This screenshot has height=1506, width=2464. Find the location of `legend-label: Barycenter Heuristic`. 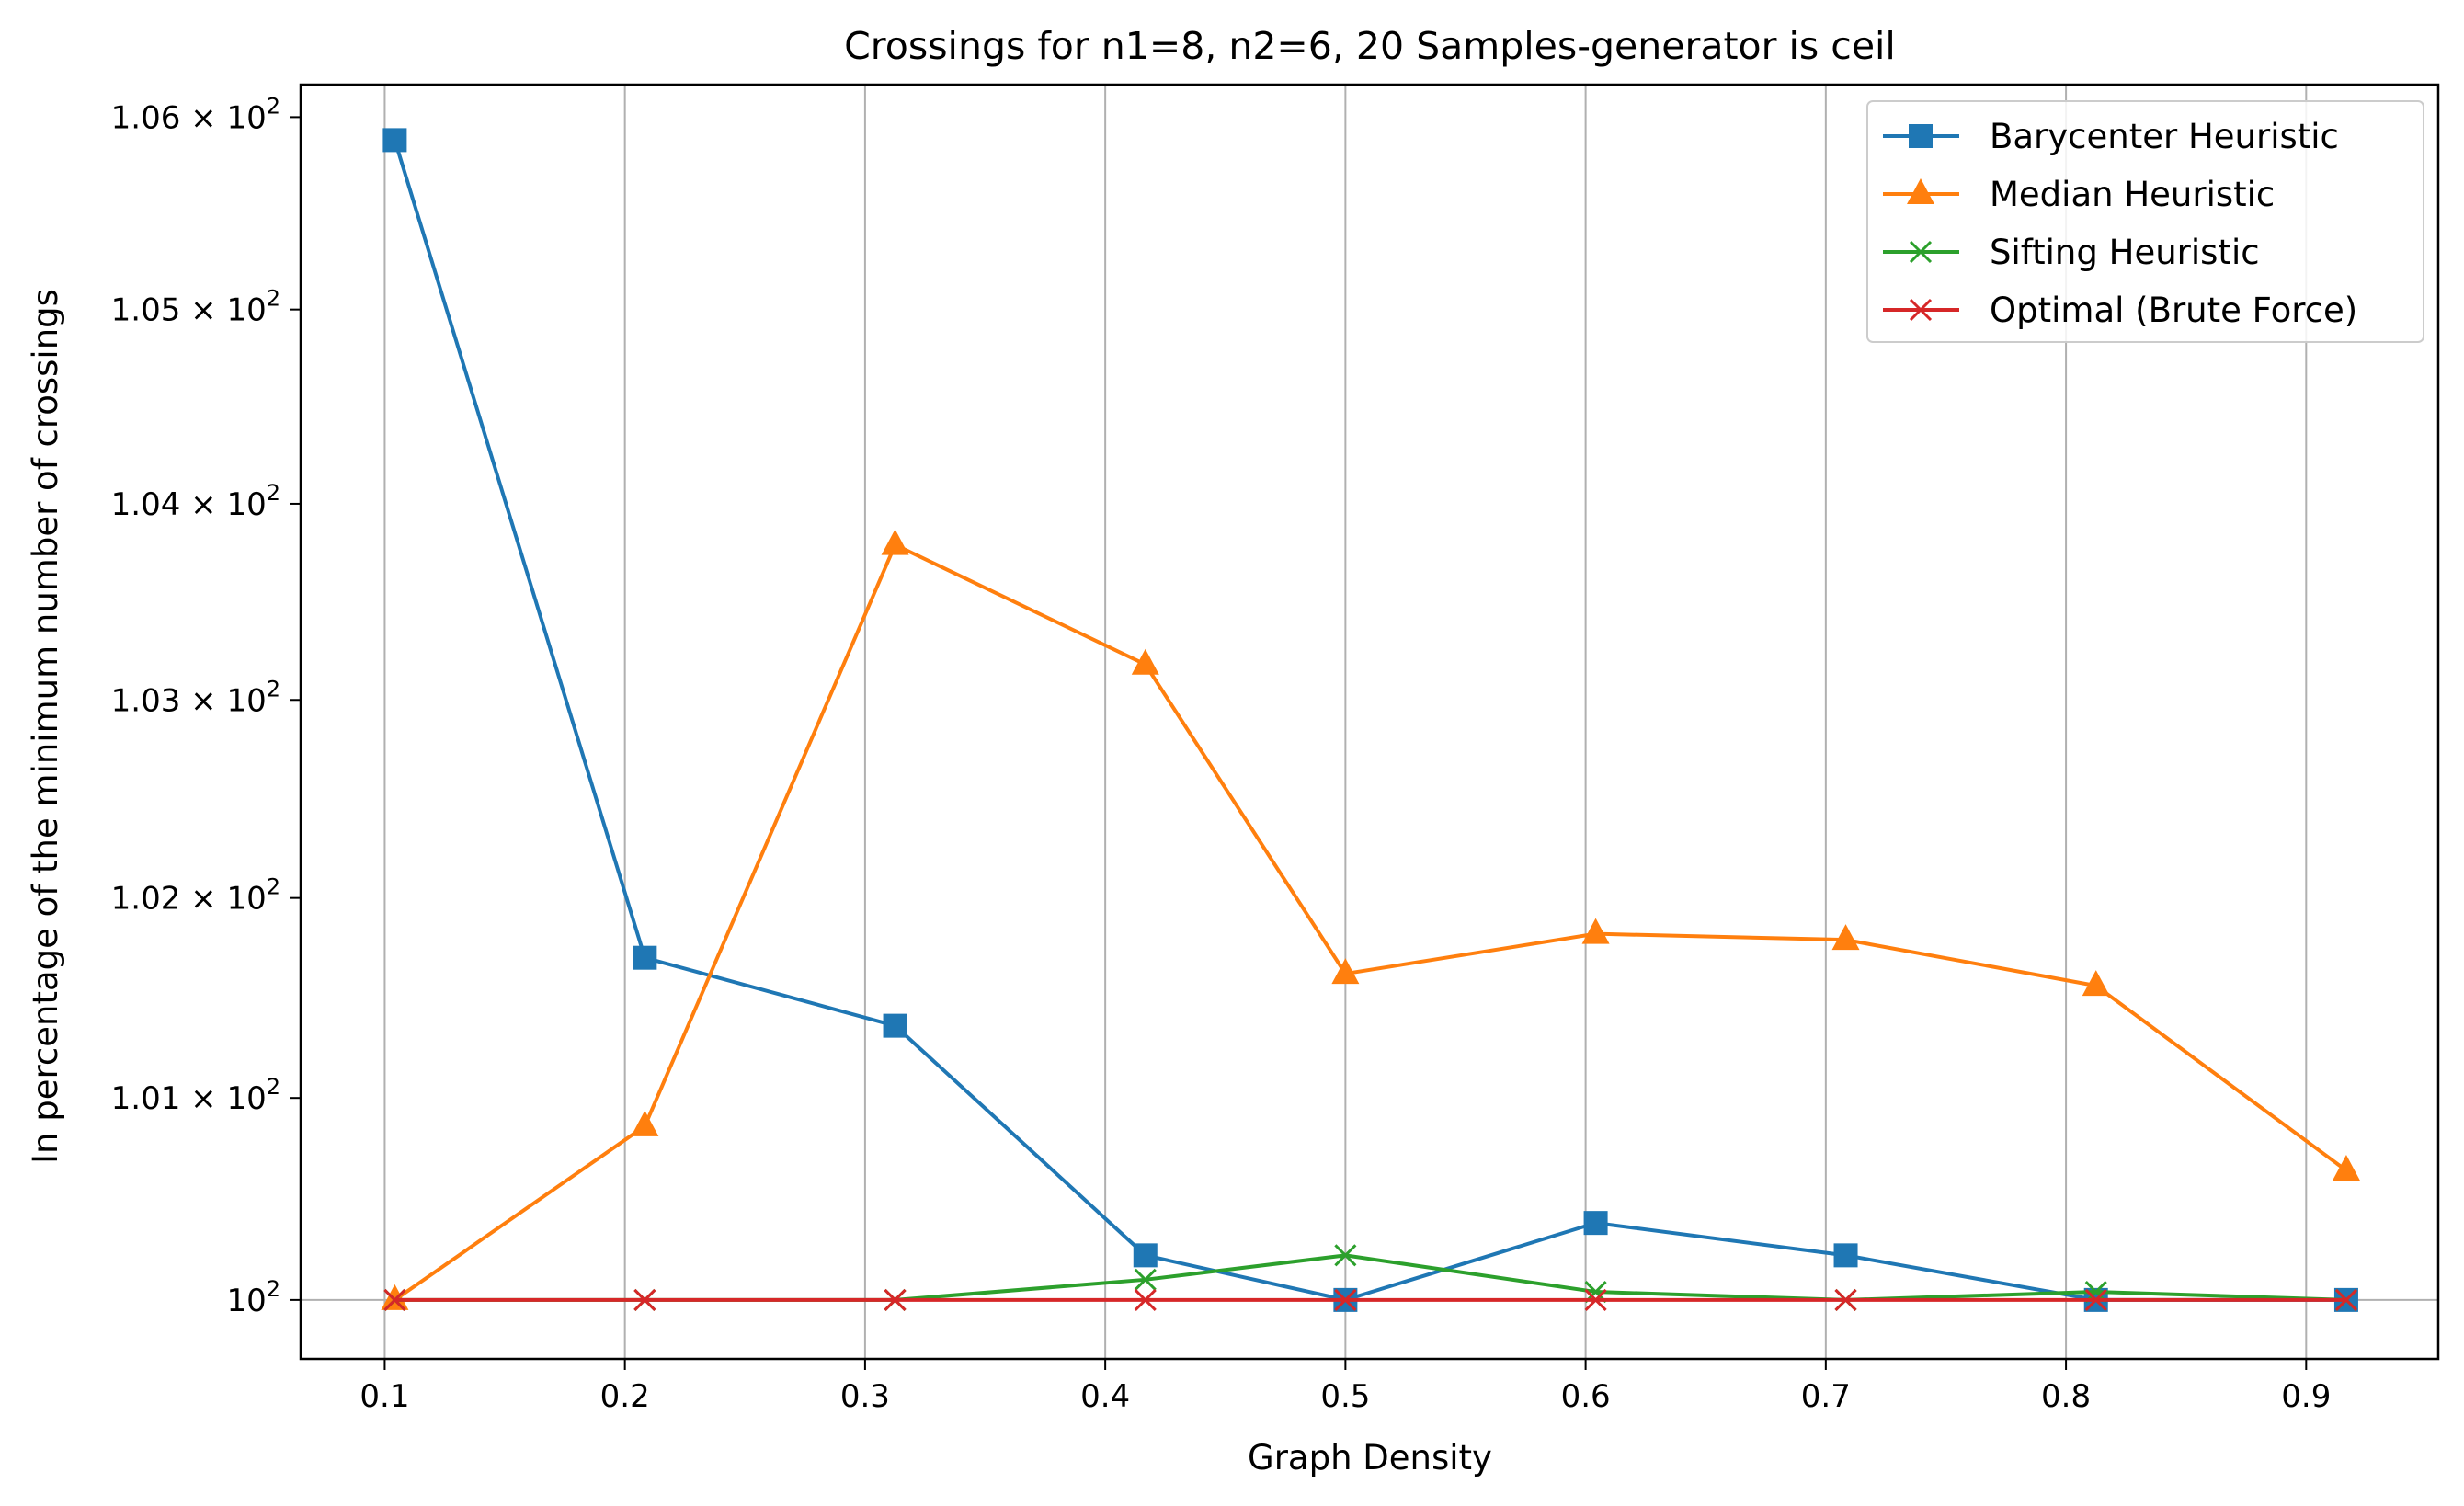

legend-label: Barycenter Heuristic is located at coordinates (2164, 136).